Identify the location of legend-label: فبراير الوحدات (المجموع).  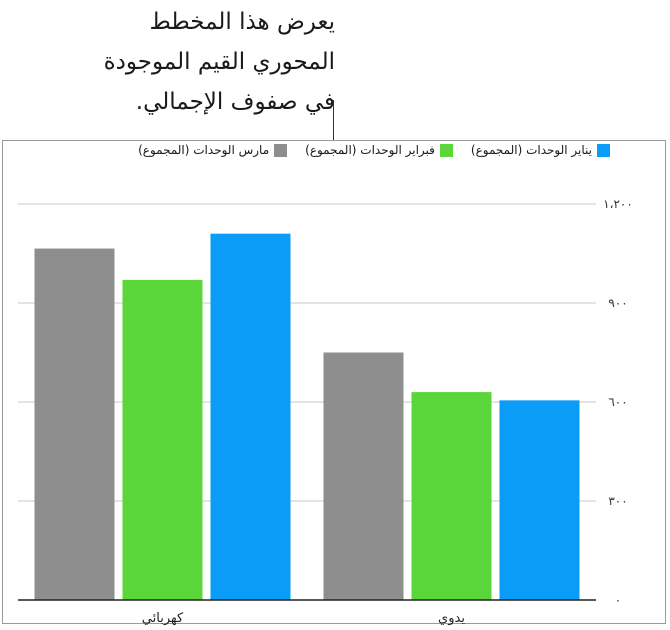
(370, 150).